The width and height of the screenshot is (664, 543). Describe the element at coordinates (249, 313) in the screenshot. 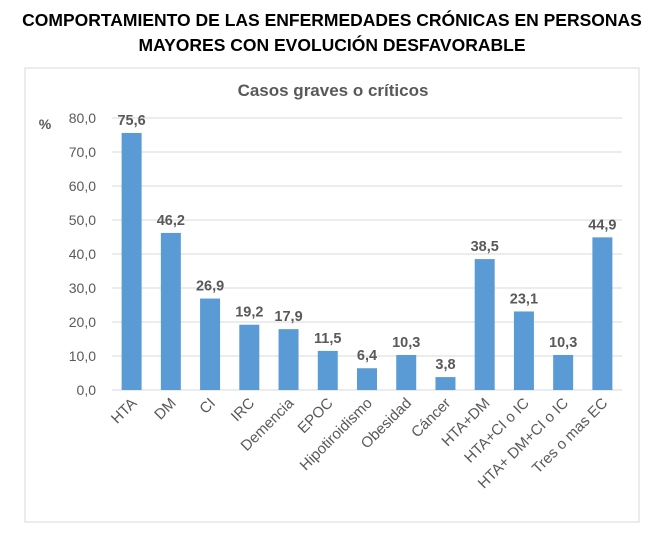

I see `data-label: 19,2` at that location.